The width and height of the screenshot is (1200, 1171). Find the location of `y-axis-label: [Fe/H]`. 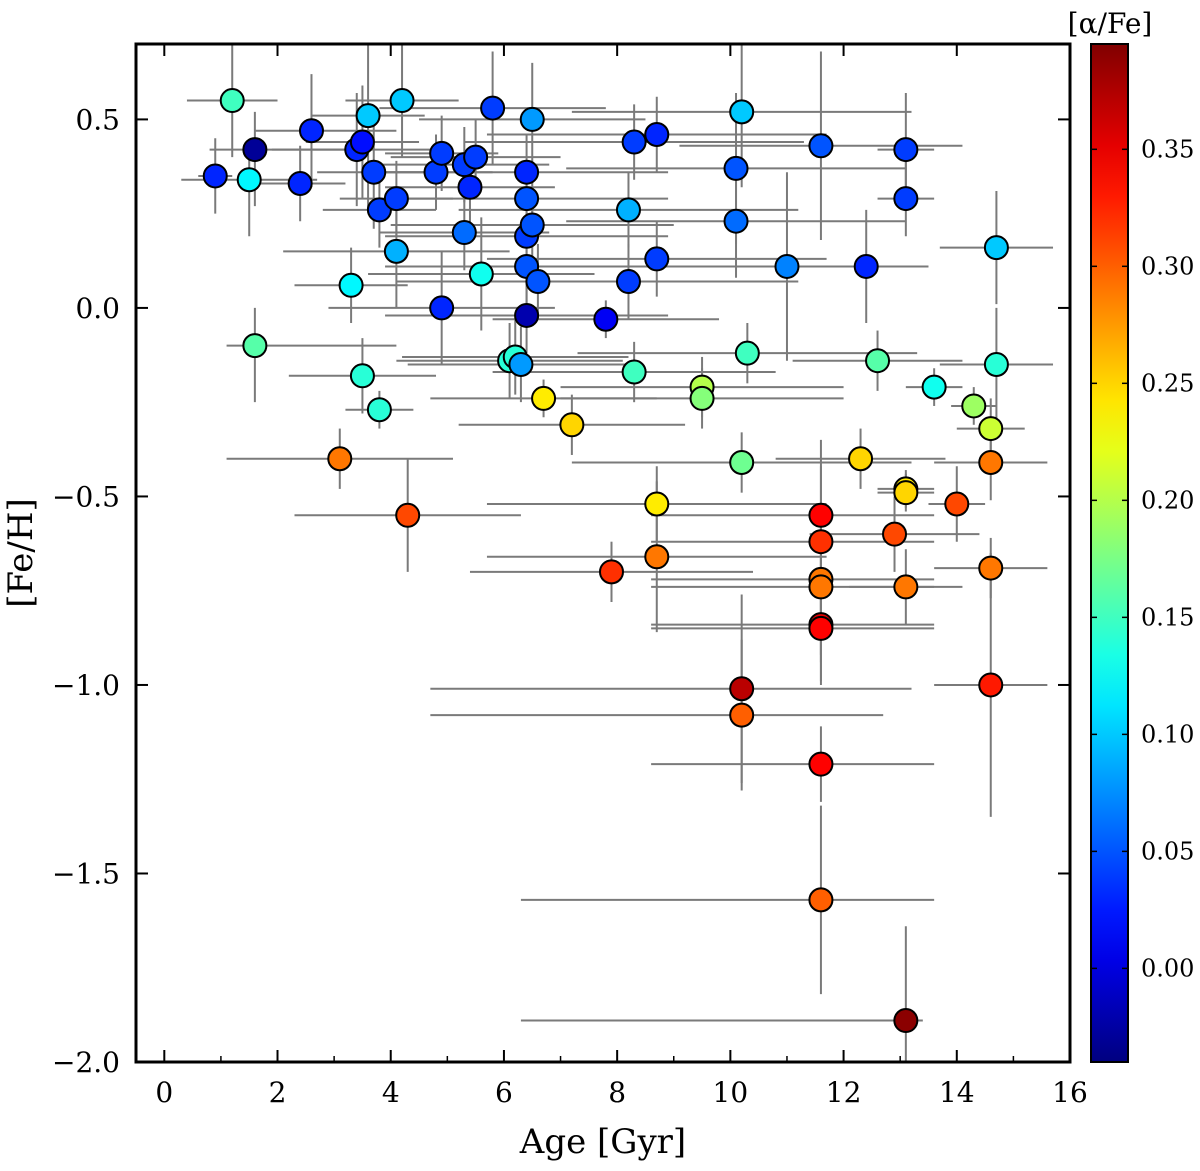

y-axis-label: [Fe/H] is located at coordinates (21, 553).